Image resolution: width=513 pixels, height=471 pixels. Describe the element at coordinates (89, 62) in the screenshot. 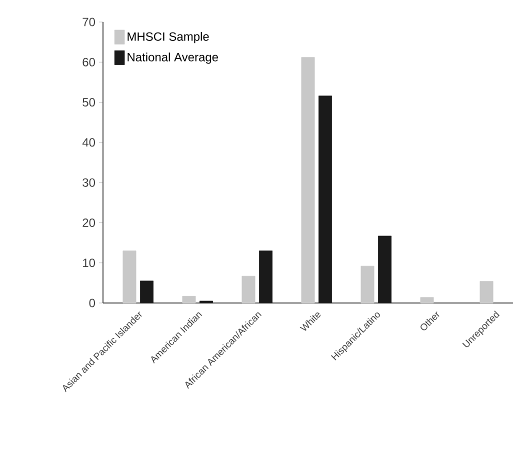

I see `y-tick-label: 60` at that location.